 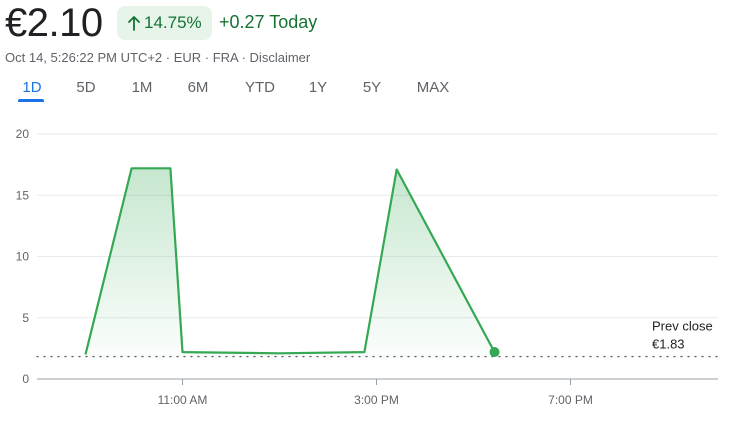 I want to click on y-tick-label: 20, so click(x=23, y=134).